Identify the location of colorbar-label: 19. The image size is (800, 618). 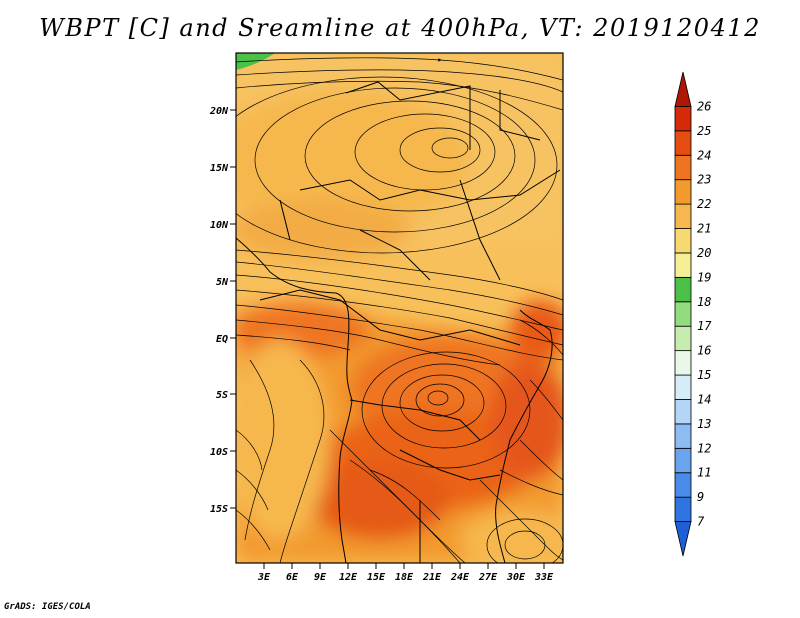
(704, 277).